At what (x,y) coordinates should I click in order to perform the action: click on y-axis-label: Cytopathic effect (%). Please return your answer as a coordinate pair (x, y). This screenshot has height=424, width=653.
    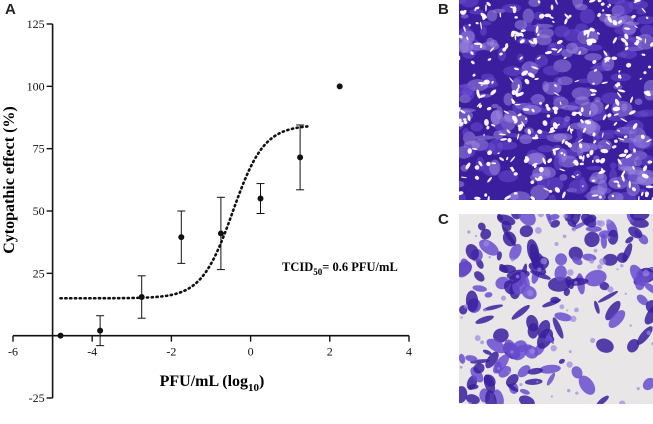
    Looking at the image, I should click on (9, 180).